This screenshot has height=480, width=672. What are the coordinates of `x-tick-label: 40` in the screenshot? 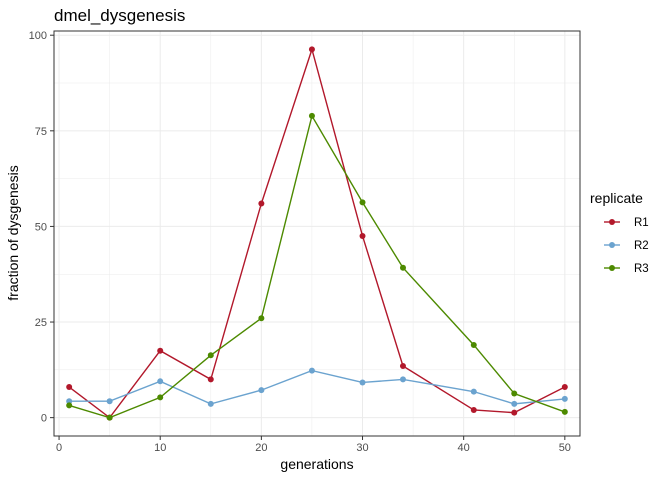 It's located at (464, 448).